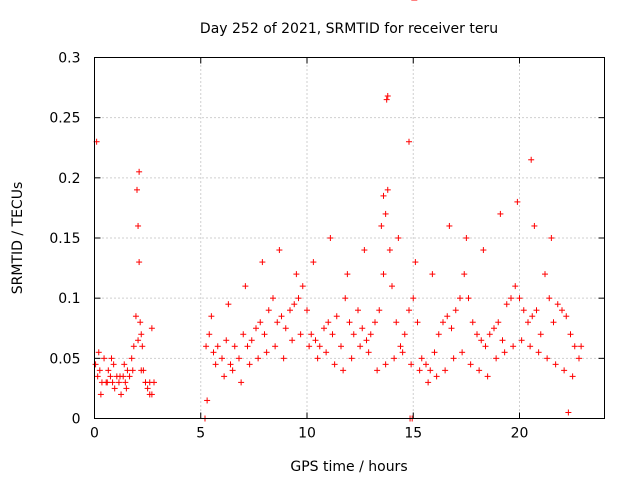  I want to click on y-tick-label: 0.2, so click(69, 179).